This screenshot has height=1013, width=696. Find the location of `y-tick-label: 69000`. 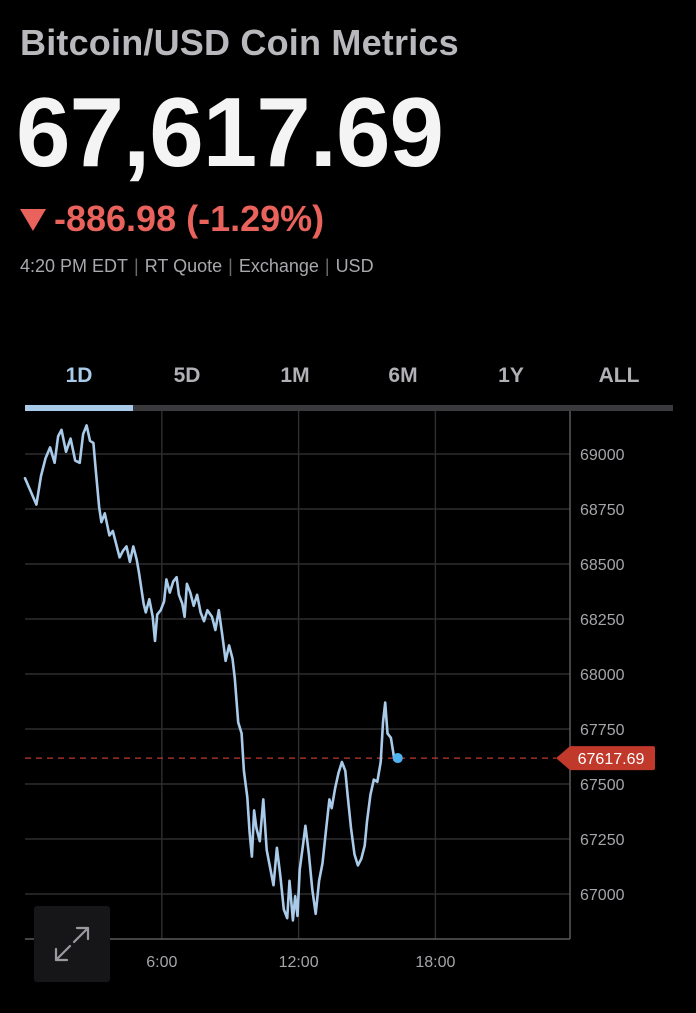

y-tick-label: 69000 is located at coordinates (602, 455).